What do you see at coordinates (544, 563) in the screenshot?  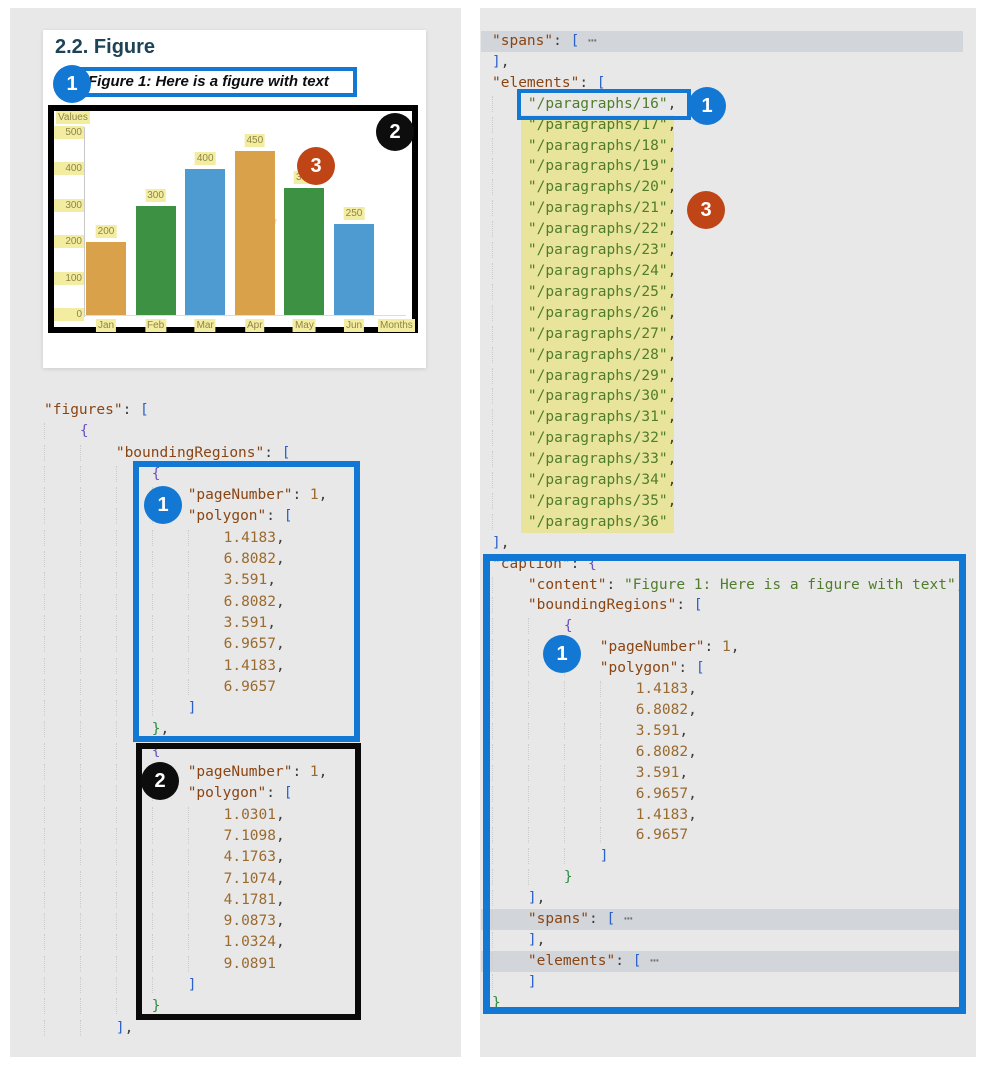 I see `code-line: "caption": {` at bounding box center [544, 563].